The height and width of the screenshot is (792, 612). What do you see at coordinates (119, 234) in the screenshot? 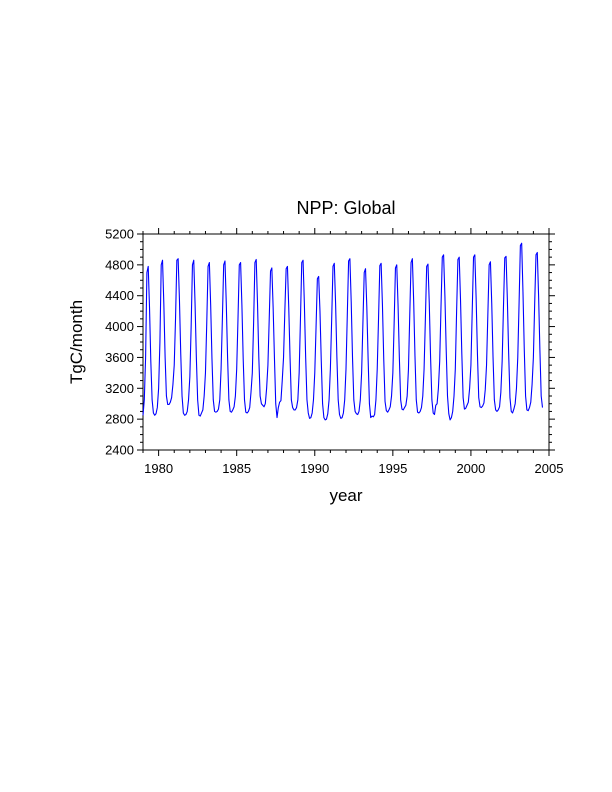
I see `y-tick-label: 5200` at bounding box center [119, 234].